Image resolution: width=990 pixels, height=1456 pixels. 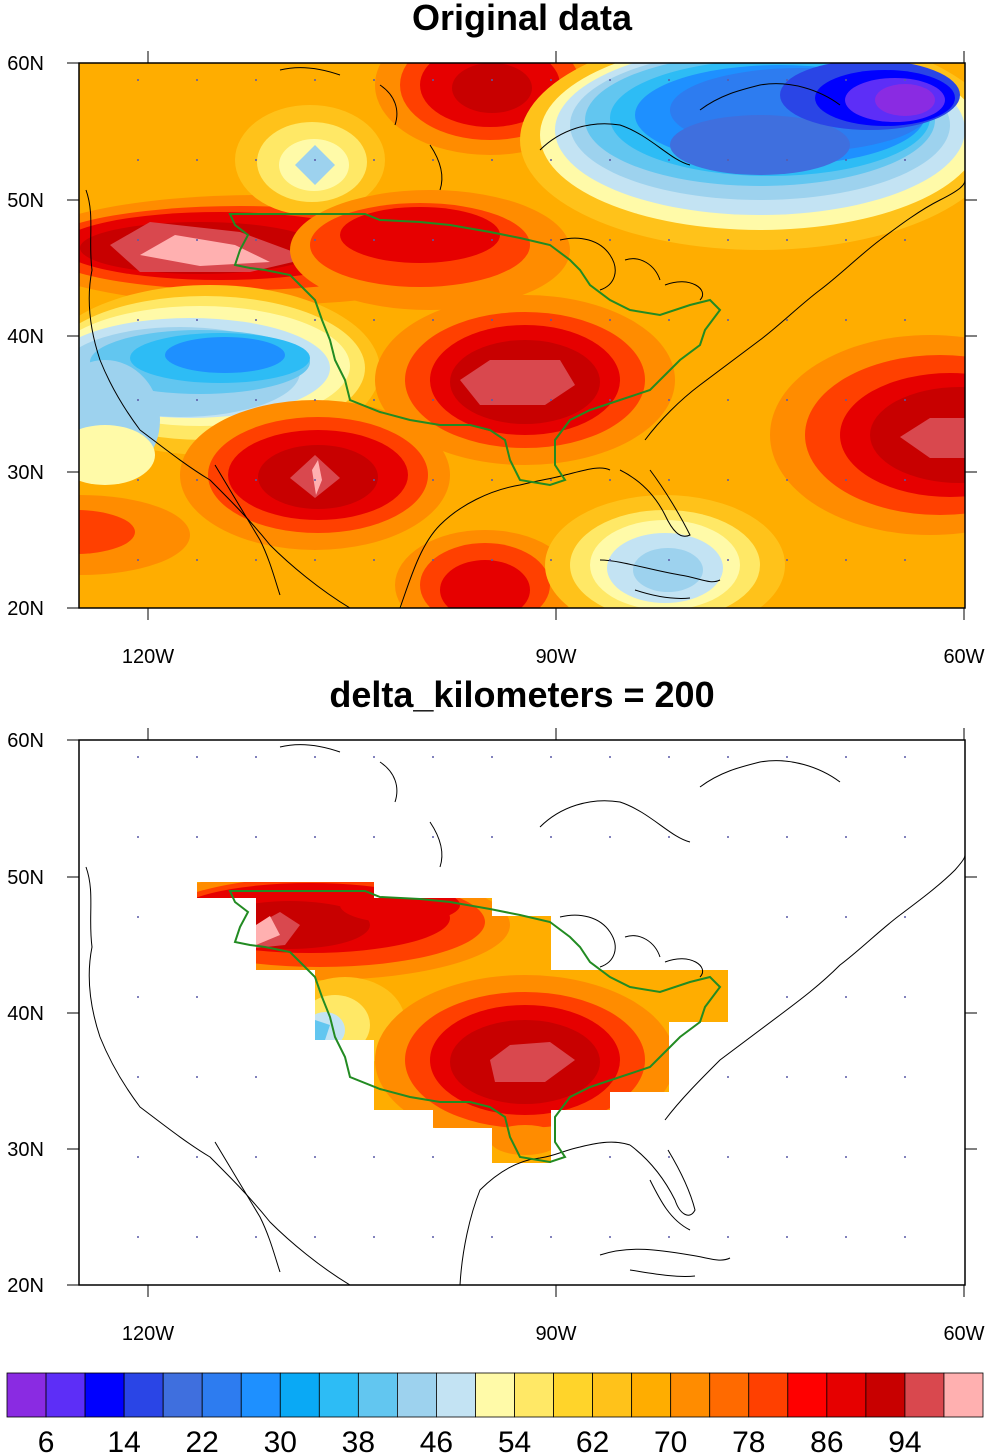 What do you see at coordinates (280, 1441) in the screenshot?
I see `colorbar-label: 30` at bounding box center [280, 1441].